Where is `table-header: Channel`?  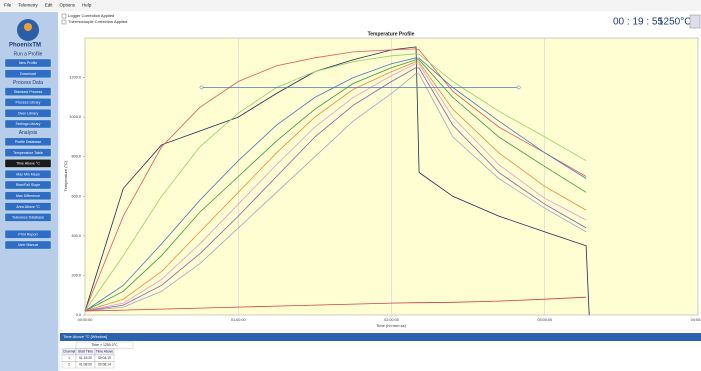 table-header: Channel is located at coordinates (69, 352).